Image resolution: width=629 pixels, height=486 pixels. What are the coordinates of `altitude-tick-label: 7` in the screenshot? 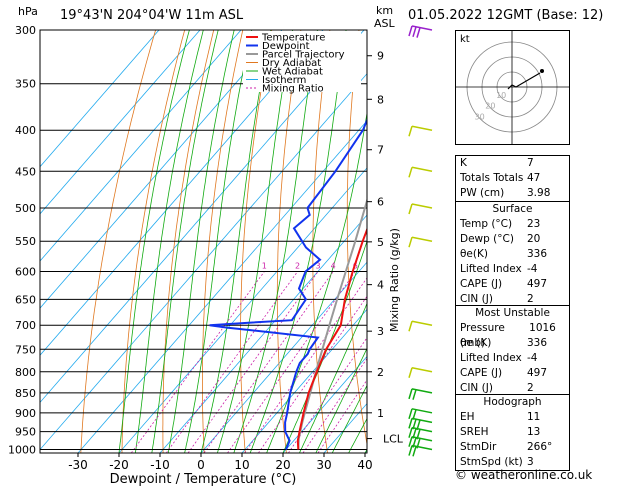 It's located at (380, 150).